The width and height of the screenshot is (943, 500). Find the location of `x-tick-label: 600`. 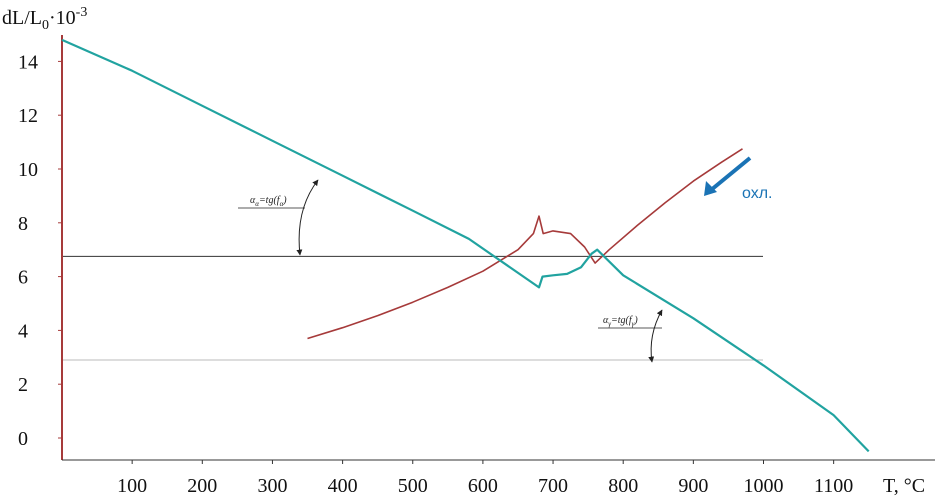

x-tick-label: 600 is located at coordinates (483, 486).